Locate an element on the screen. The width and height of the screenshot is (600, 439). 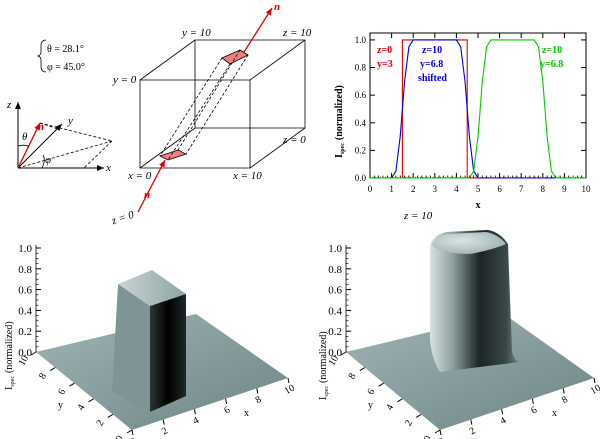
box-label-y0: y = 0 is located at coordinates (124, 80).